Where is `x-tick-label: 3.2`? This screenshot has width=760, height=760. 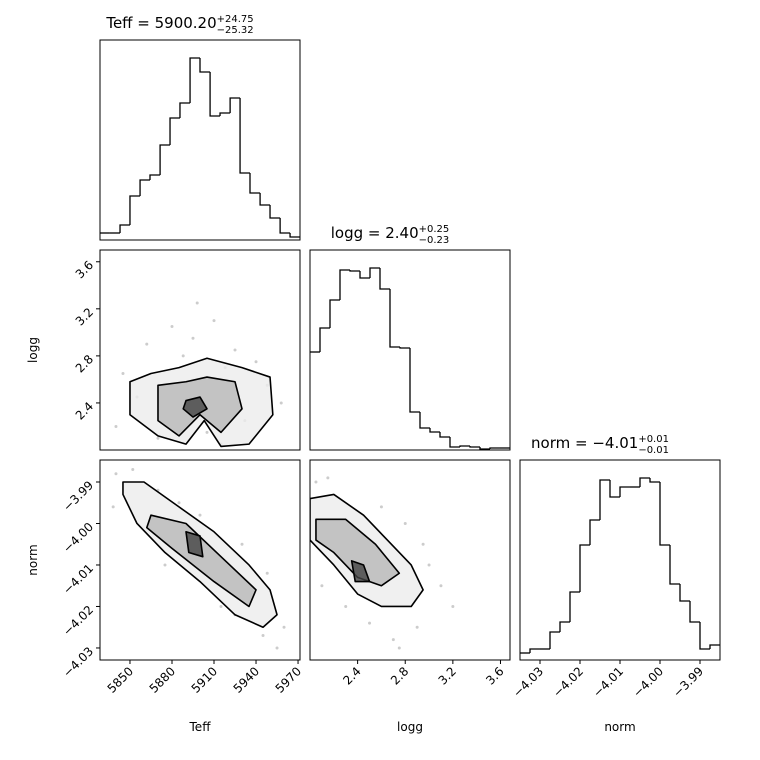 x-tick-label: 3.2 is located at coordinates (447, 675).